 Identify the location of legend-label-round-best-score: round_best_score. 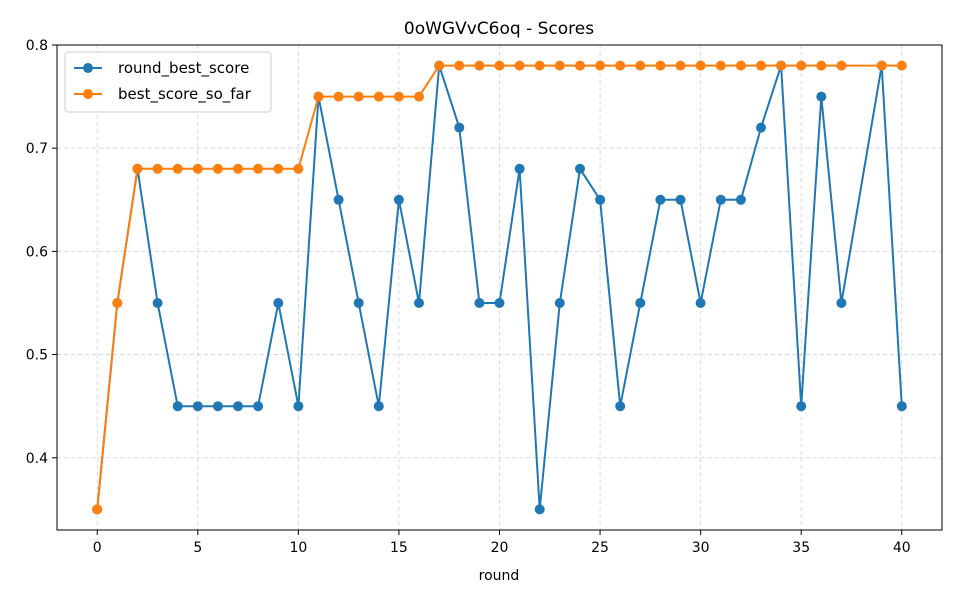
(183, 68).